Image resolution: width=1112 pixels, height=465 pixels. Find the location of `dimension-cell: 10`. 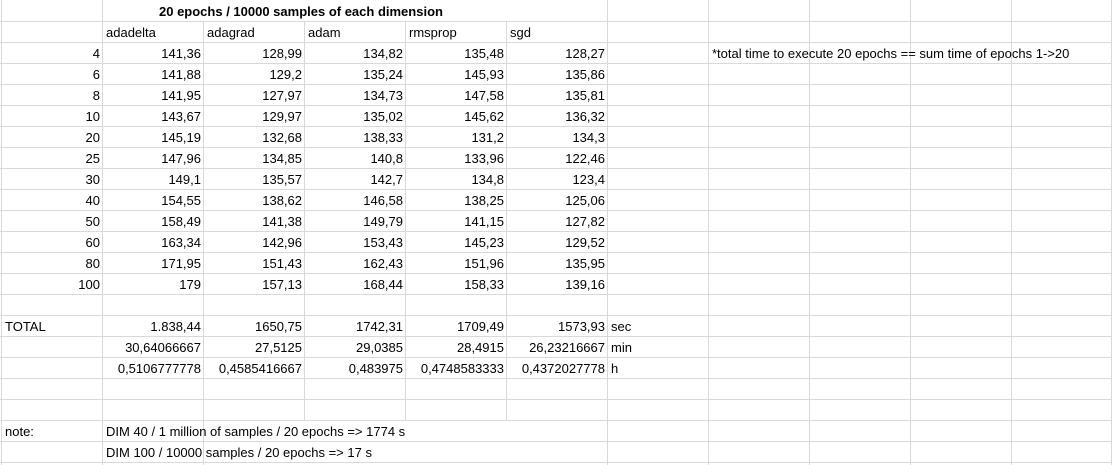

dimension-cell: 10 is located at coordinates (92, 116).